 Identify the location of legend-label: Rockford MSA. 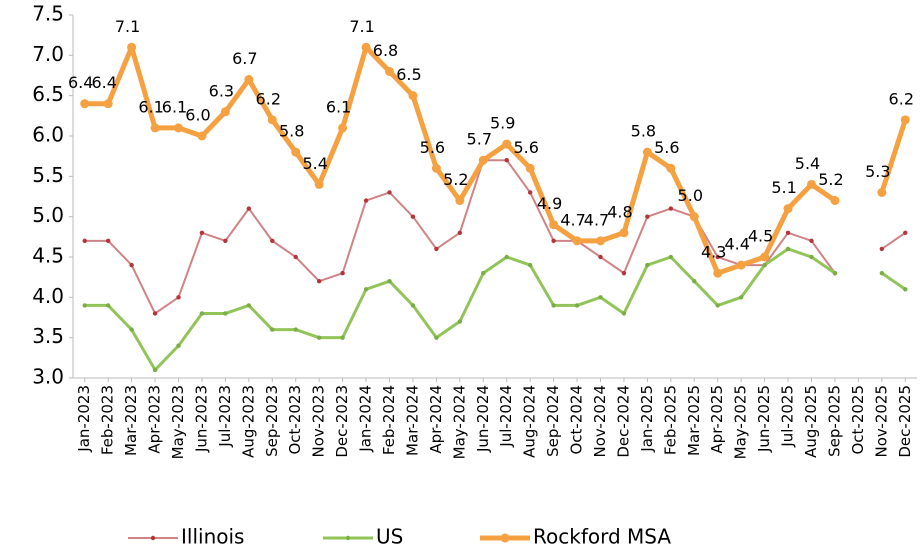
(602, 537).